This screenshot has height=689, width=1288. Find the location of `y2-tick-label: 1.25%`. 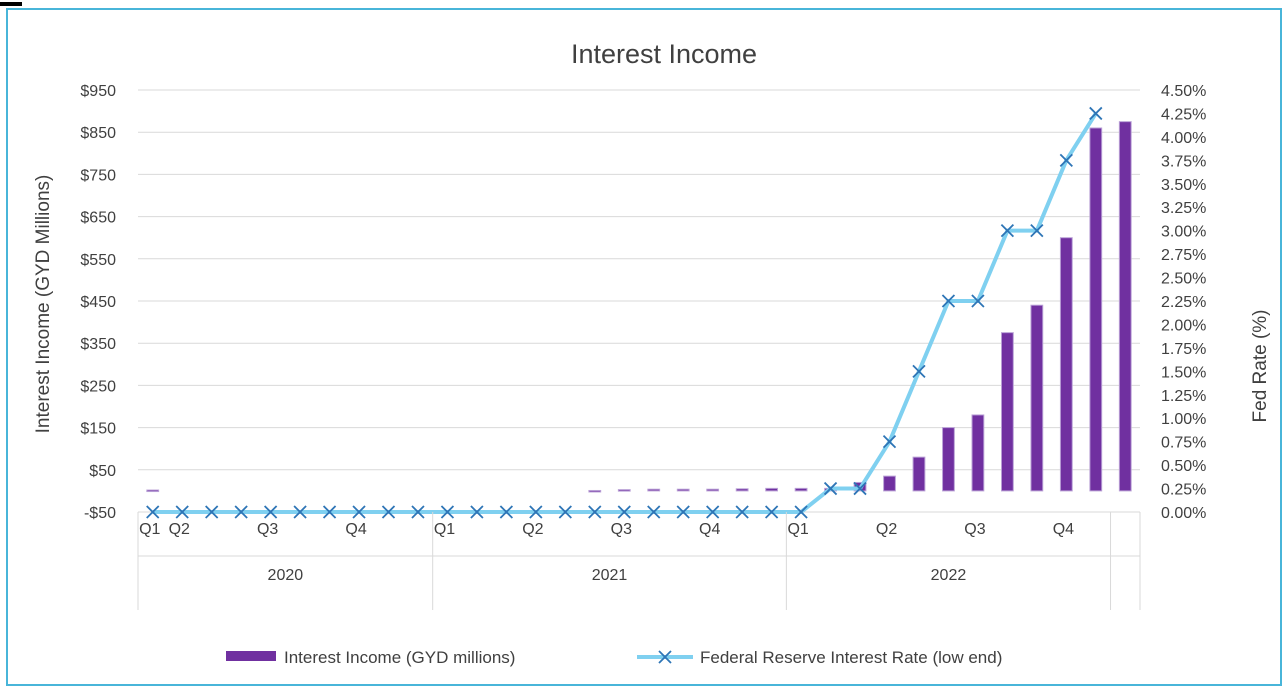

y2-tick-label: 1.25% is located at coordinates (1183, 396).